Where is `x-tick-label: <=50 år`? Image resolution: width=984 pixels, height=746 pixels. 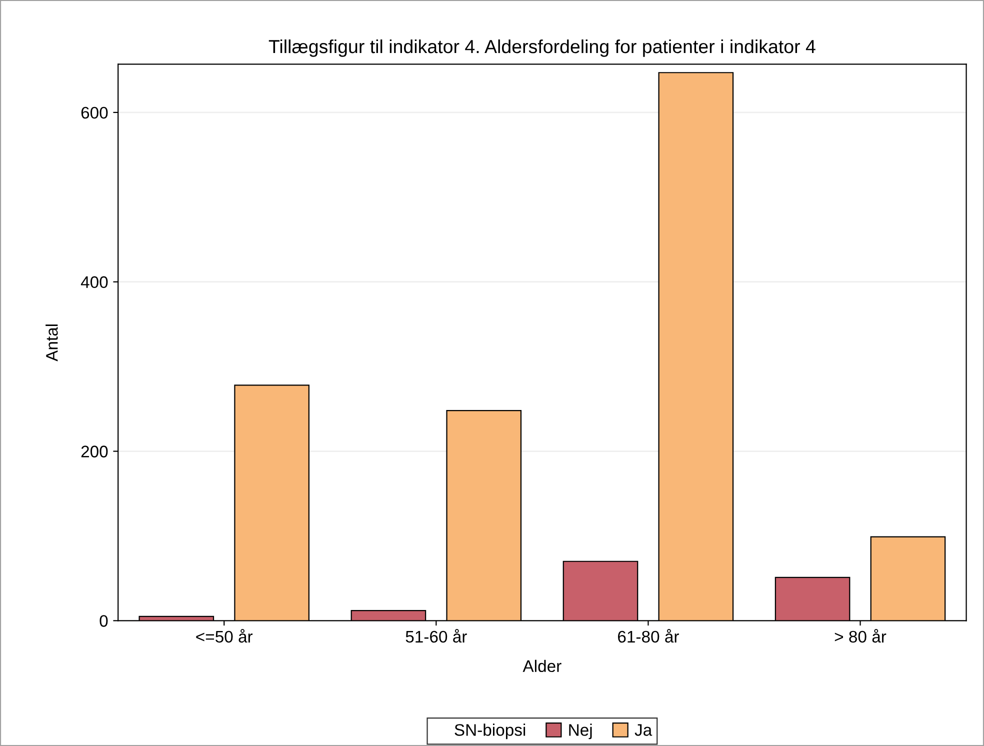
x-tick-label: <=50 år is located at coordinates (224, 636).